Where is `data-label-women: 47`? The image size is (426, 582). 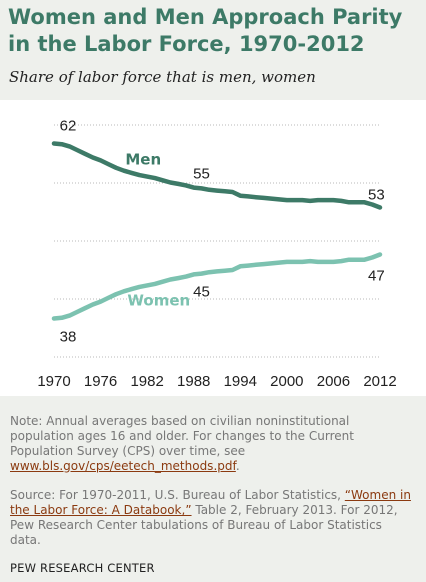 data-label-women: 47 is located at coordinates (376, 276).